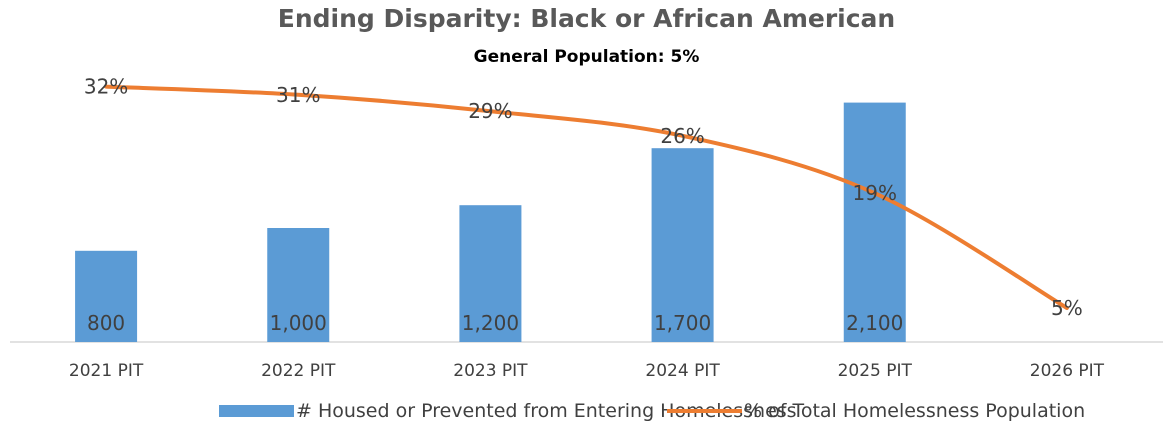  What do you see at coordinates (106, 323) in the screenshot?
I see `bar-data-label: 800` at bounding box center [106, 323].